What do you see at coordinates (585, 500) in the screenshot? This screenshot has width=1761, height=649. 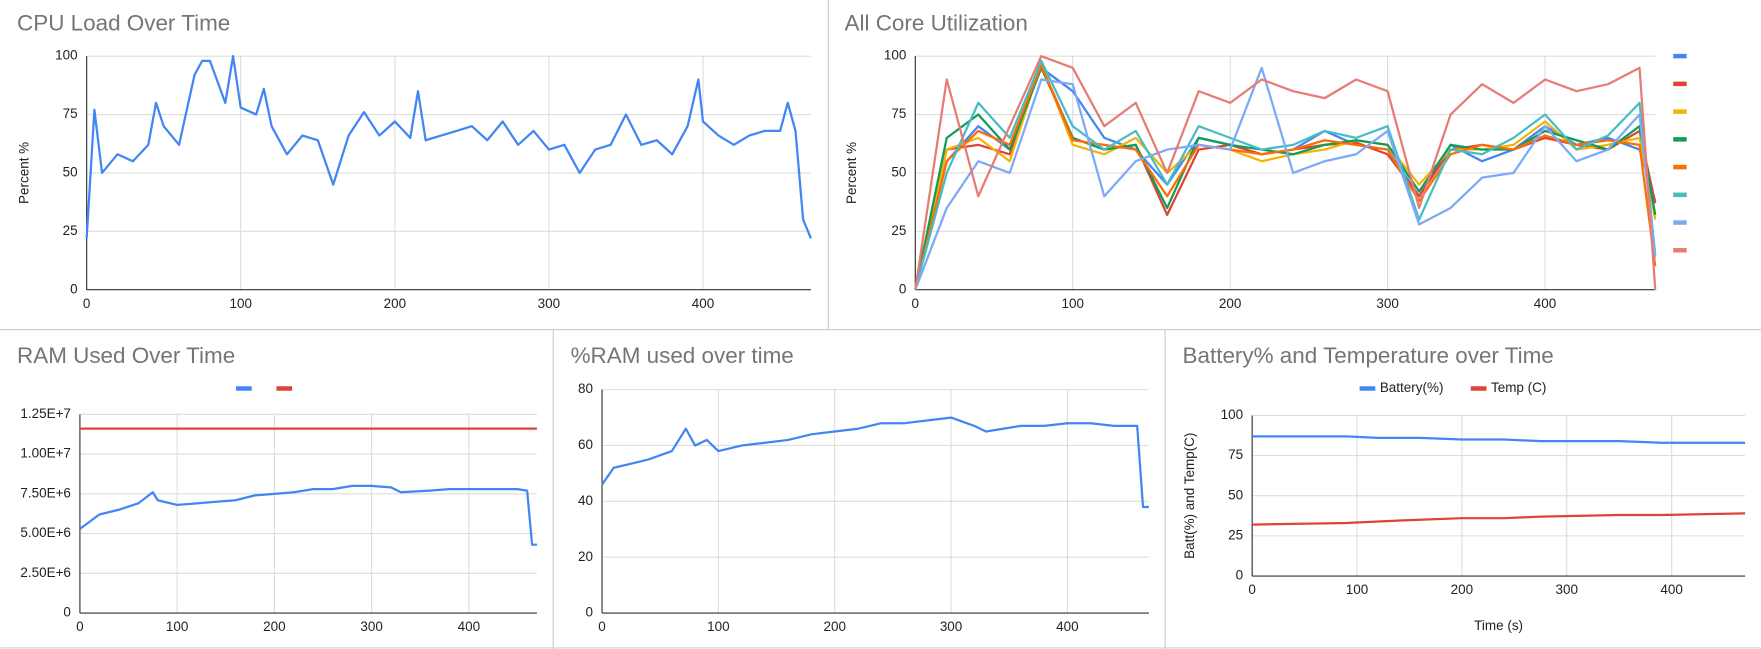 I see `y-tick-label: 40` at bounding box center [585, 500].